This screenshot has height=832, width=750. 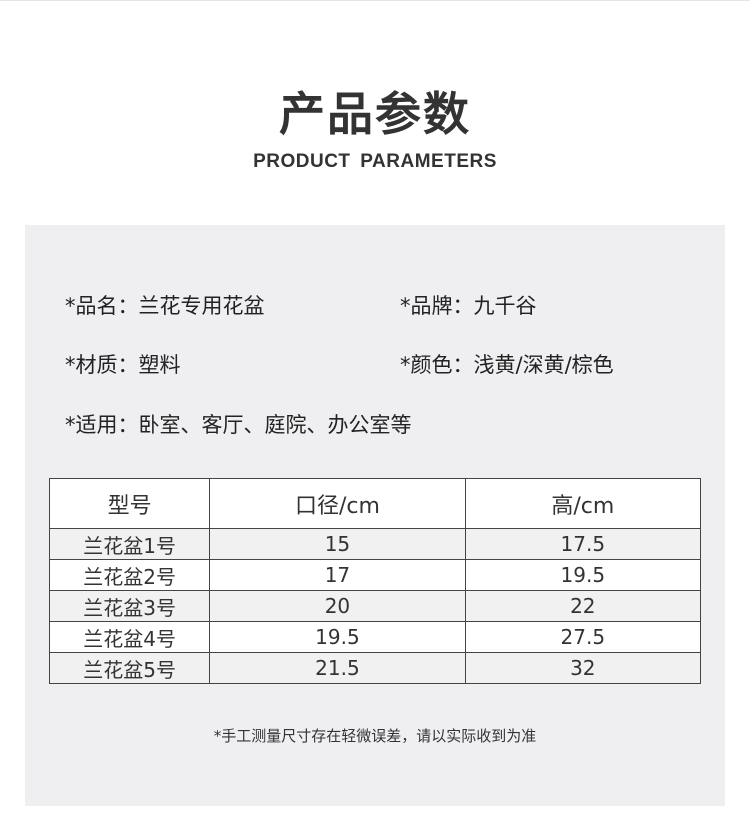 I want to click on cell-model: 兰花盆2号, so click(x=129, y=575).